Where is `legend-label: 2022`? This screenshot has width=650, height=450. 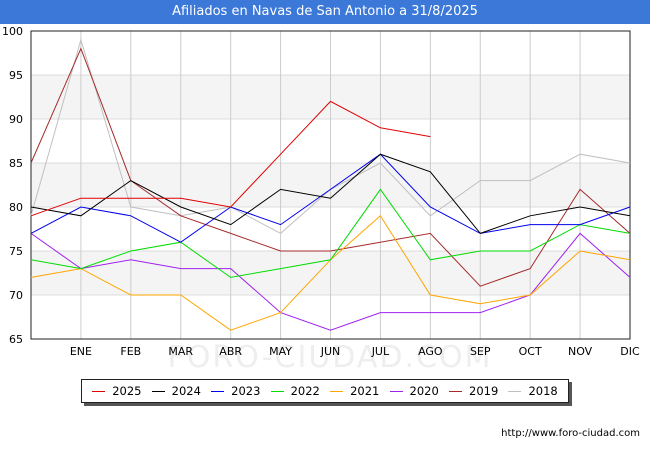 legend-label: 2022 is located at coordinates (305, 391).